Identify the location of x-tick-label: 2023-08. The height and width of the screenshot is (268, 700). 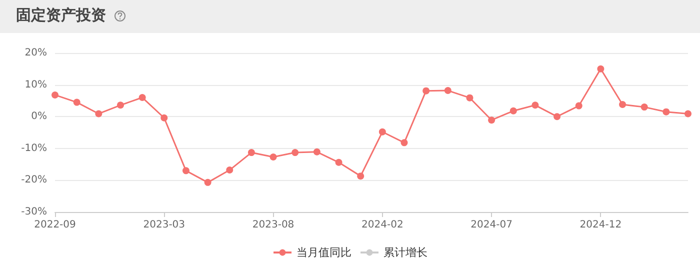
(273, 225).